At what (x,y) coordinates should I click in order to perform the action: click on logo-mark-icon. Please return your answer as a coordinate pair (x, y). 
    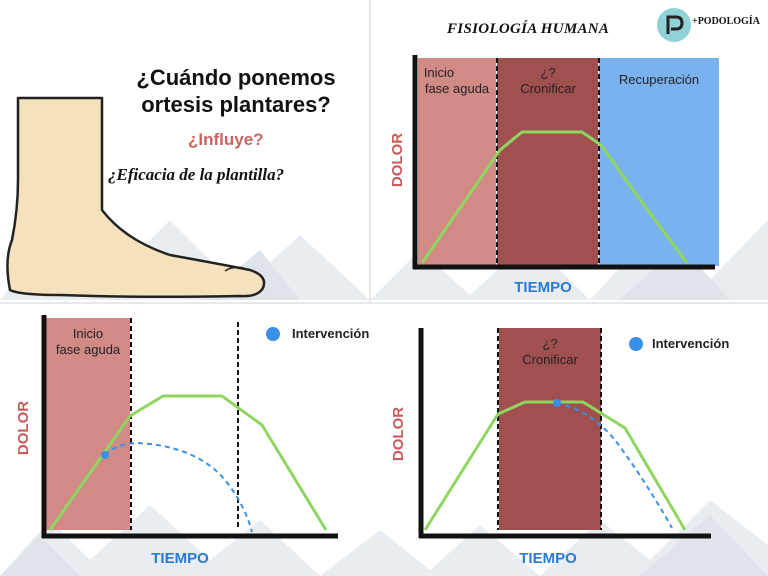
    Looking at the image, I should click on (675, 24).